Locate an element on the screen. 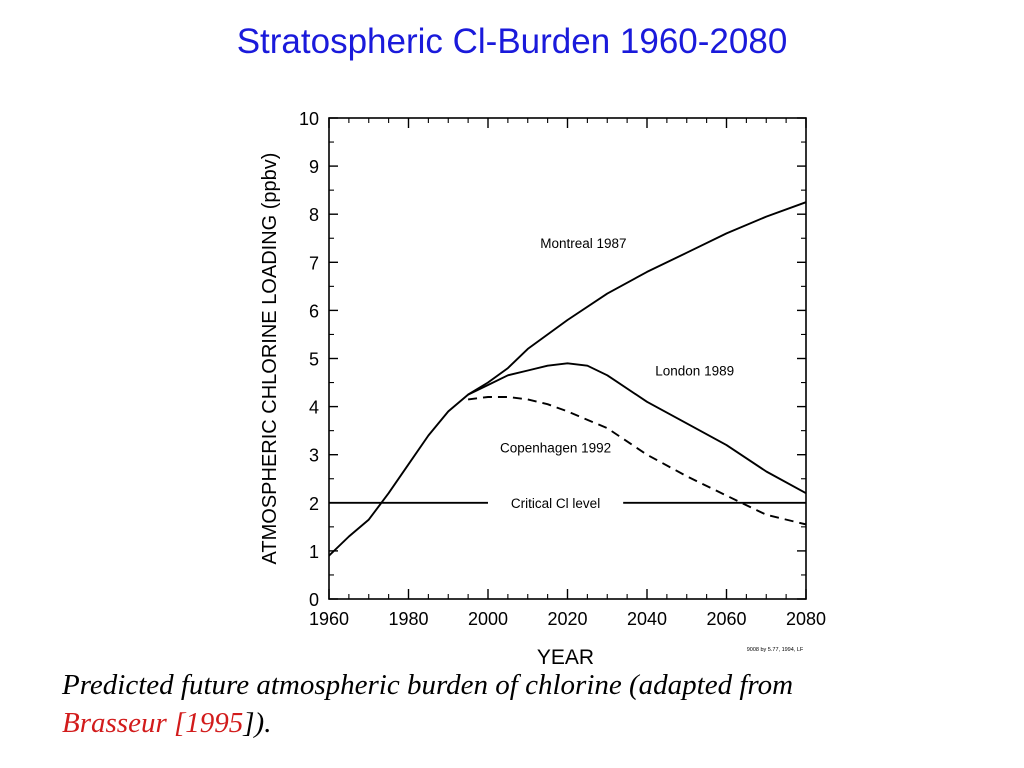  x-tick-label: 2040 is located at coordinates (647, 619).